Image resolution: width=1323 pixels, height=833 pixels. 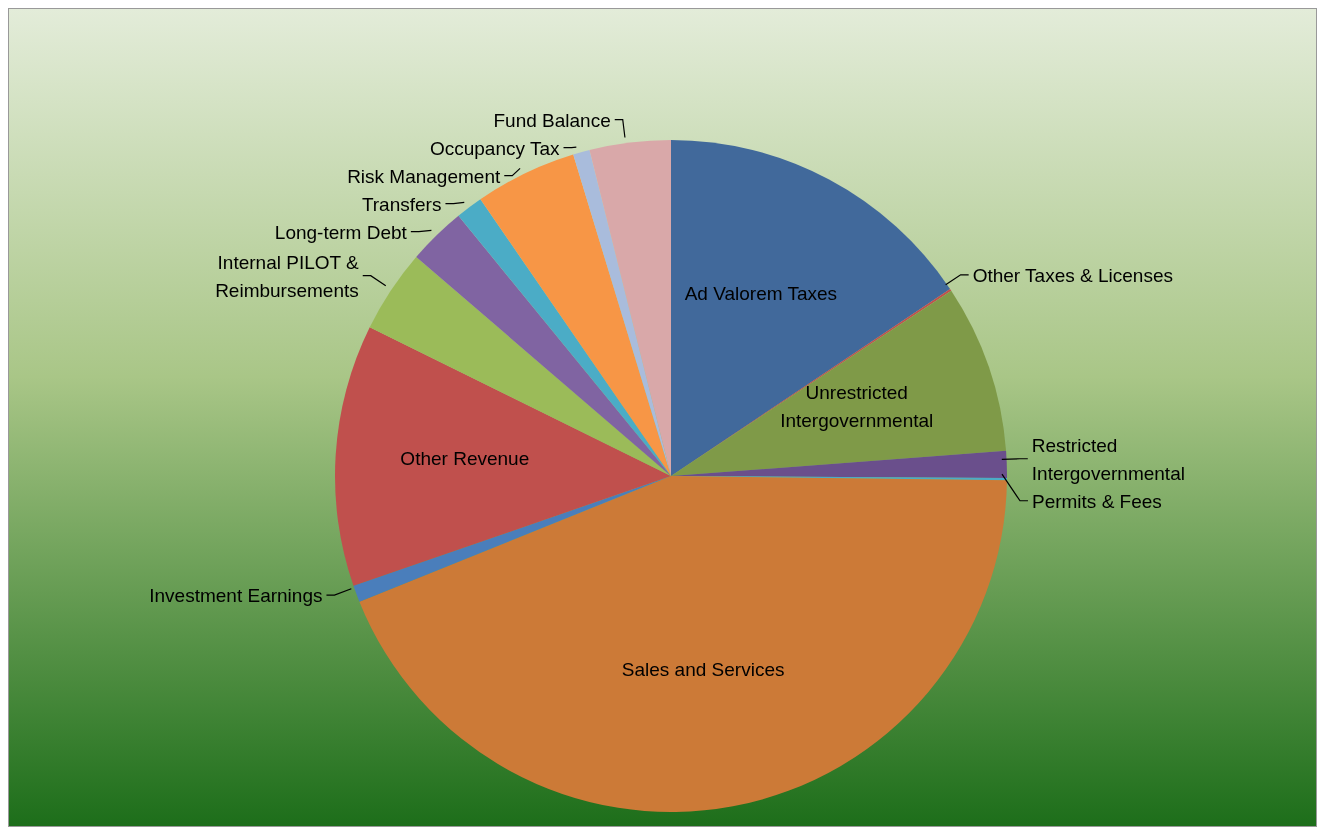 What do you see at coordinates (341, 232) in the screenshot?
I see `slice-label: Long-term Debt` at bounding box center [341, 232].